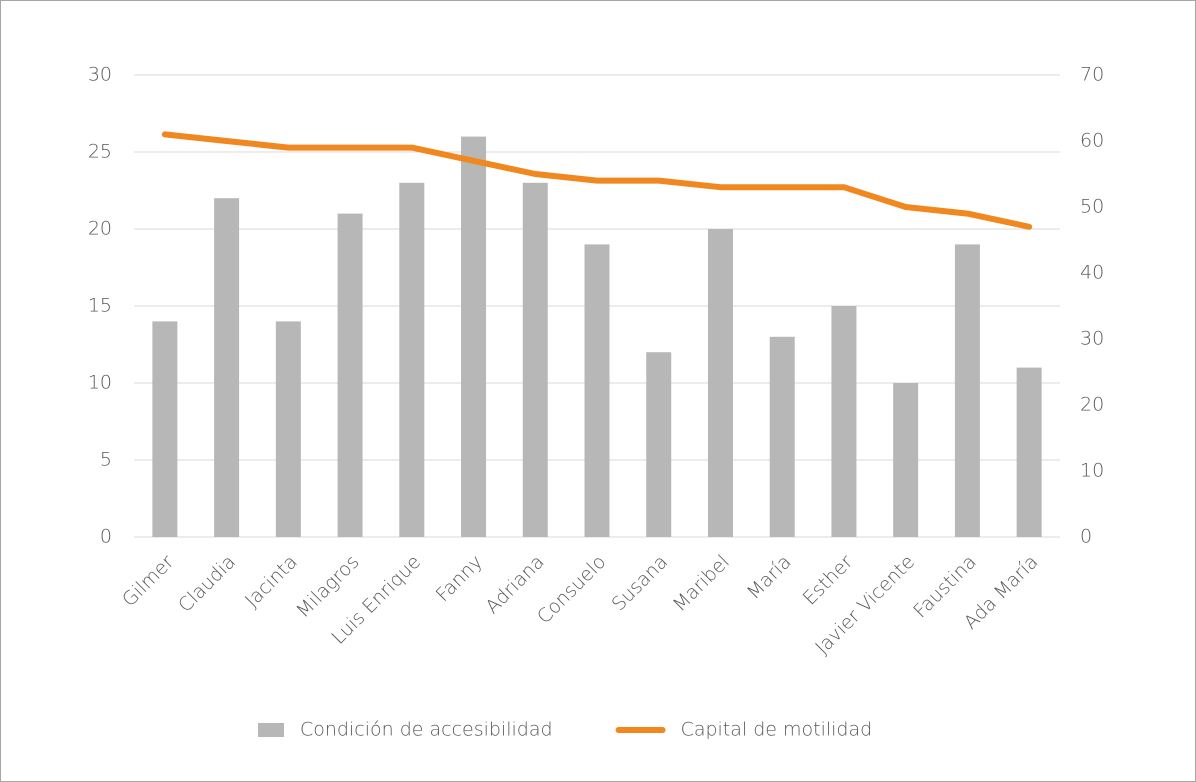  Describe the element at coordinates (1092, 339) in the screenshot. I see `y2-tick-label: 30` at that location.